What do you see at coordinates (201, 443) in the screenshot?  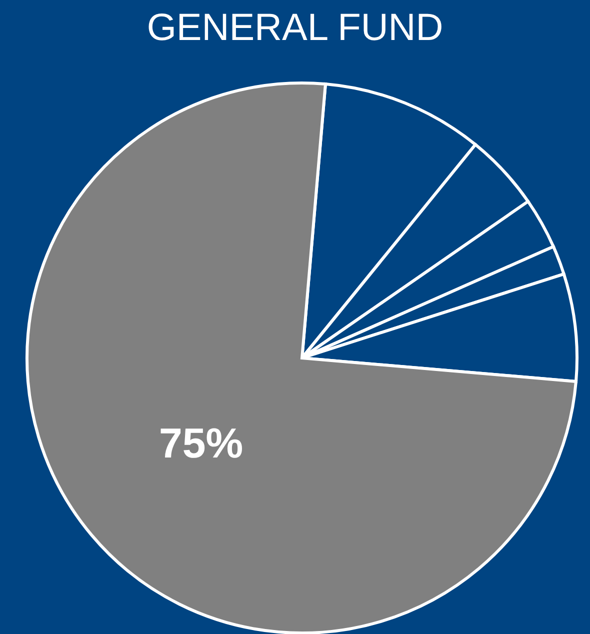 I see `data-label: 75%` at bounding box center [201, 443].